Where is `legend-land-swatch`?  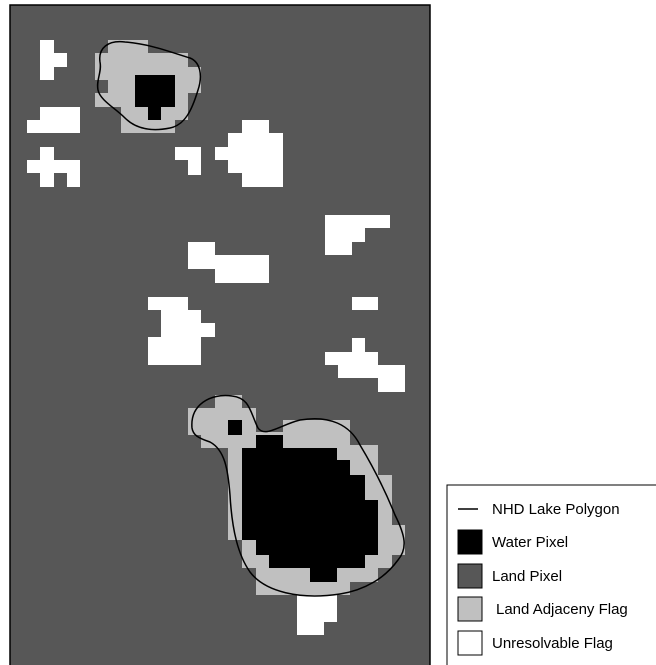
legend-land-swatch is located at coordinates (470, 576).